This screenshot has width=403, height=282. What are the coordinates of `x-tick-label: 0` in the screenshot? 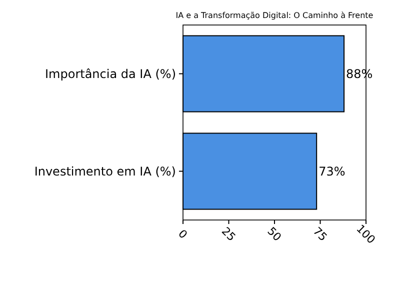 It's located at (183, 234).